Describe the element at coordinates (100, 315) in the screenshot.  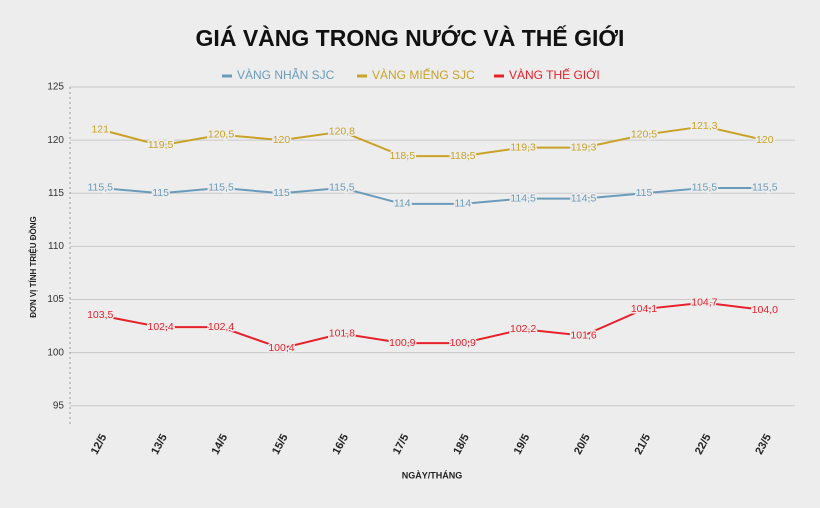
I see `data-label: 103,5` at that location.